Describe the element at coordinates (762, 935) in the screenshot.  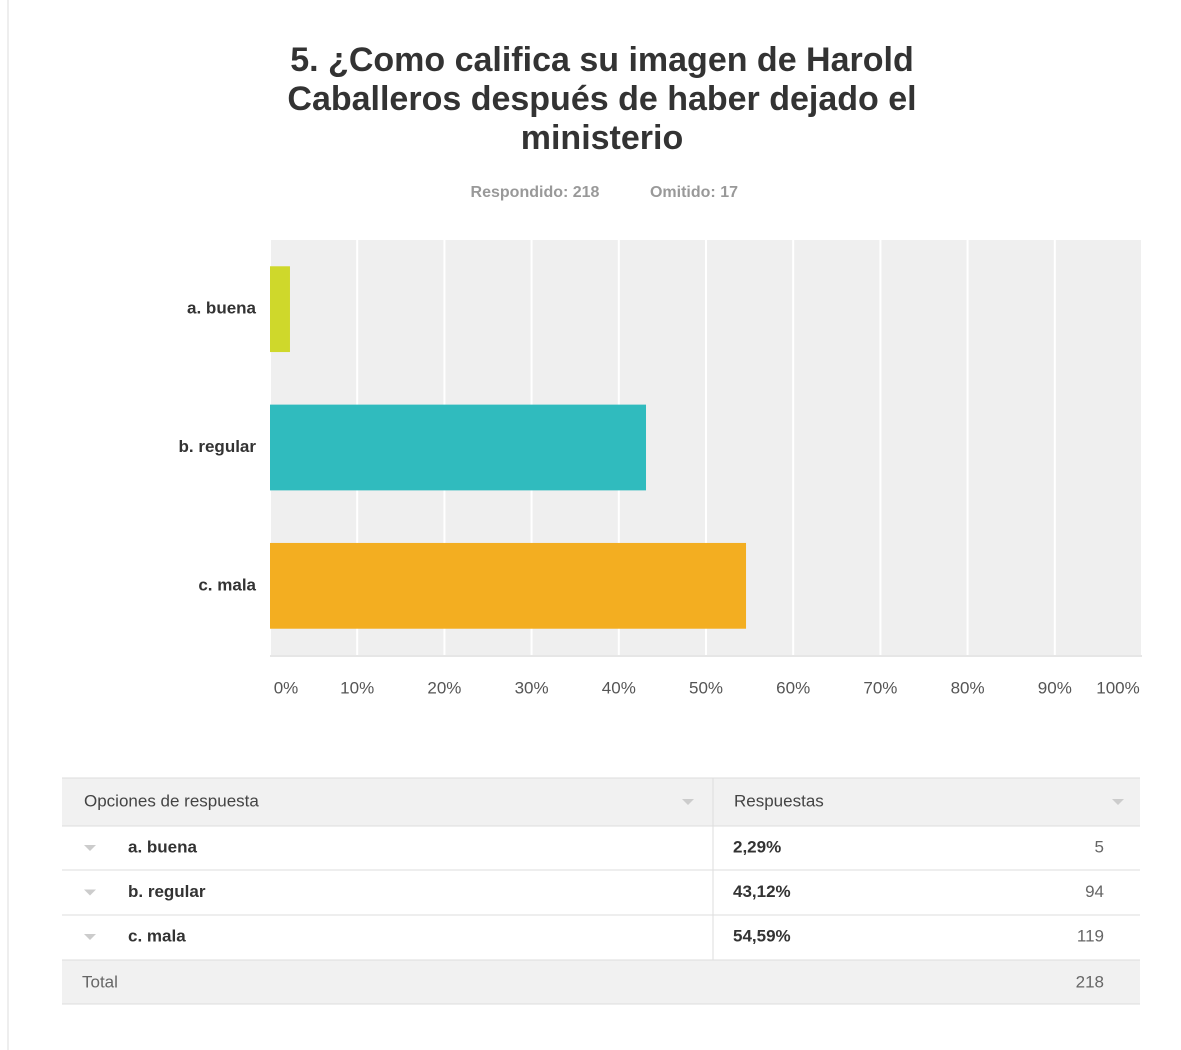
I see `row-percent: 54,59%` at that location.